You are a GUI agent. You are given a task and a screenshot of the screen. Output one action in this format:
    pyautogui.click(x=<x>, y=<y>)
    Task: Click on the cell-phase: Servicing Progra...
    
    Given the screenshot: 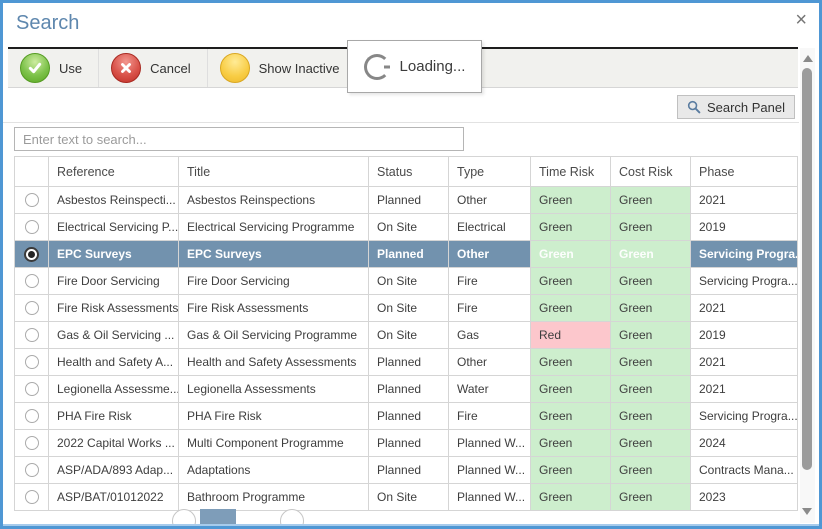 What is the action you would take?
    pyautogui.click(x=744, y=281)
    